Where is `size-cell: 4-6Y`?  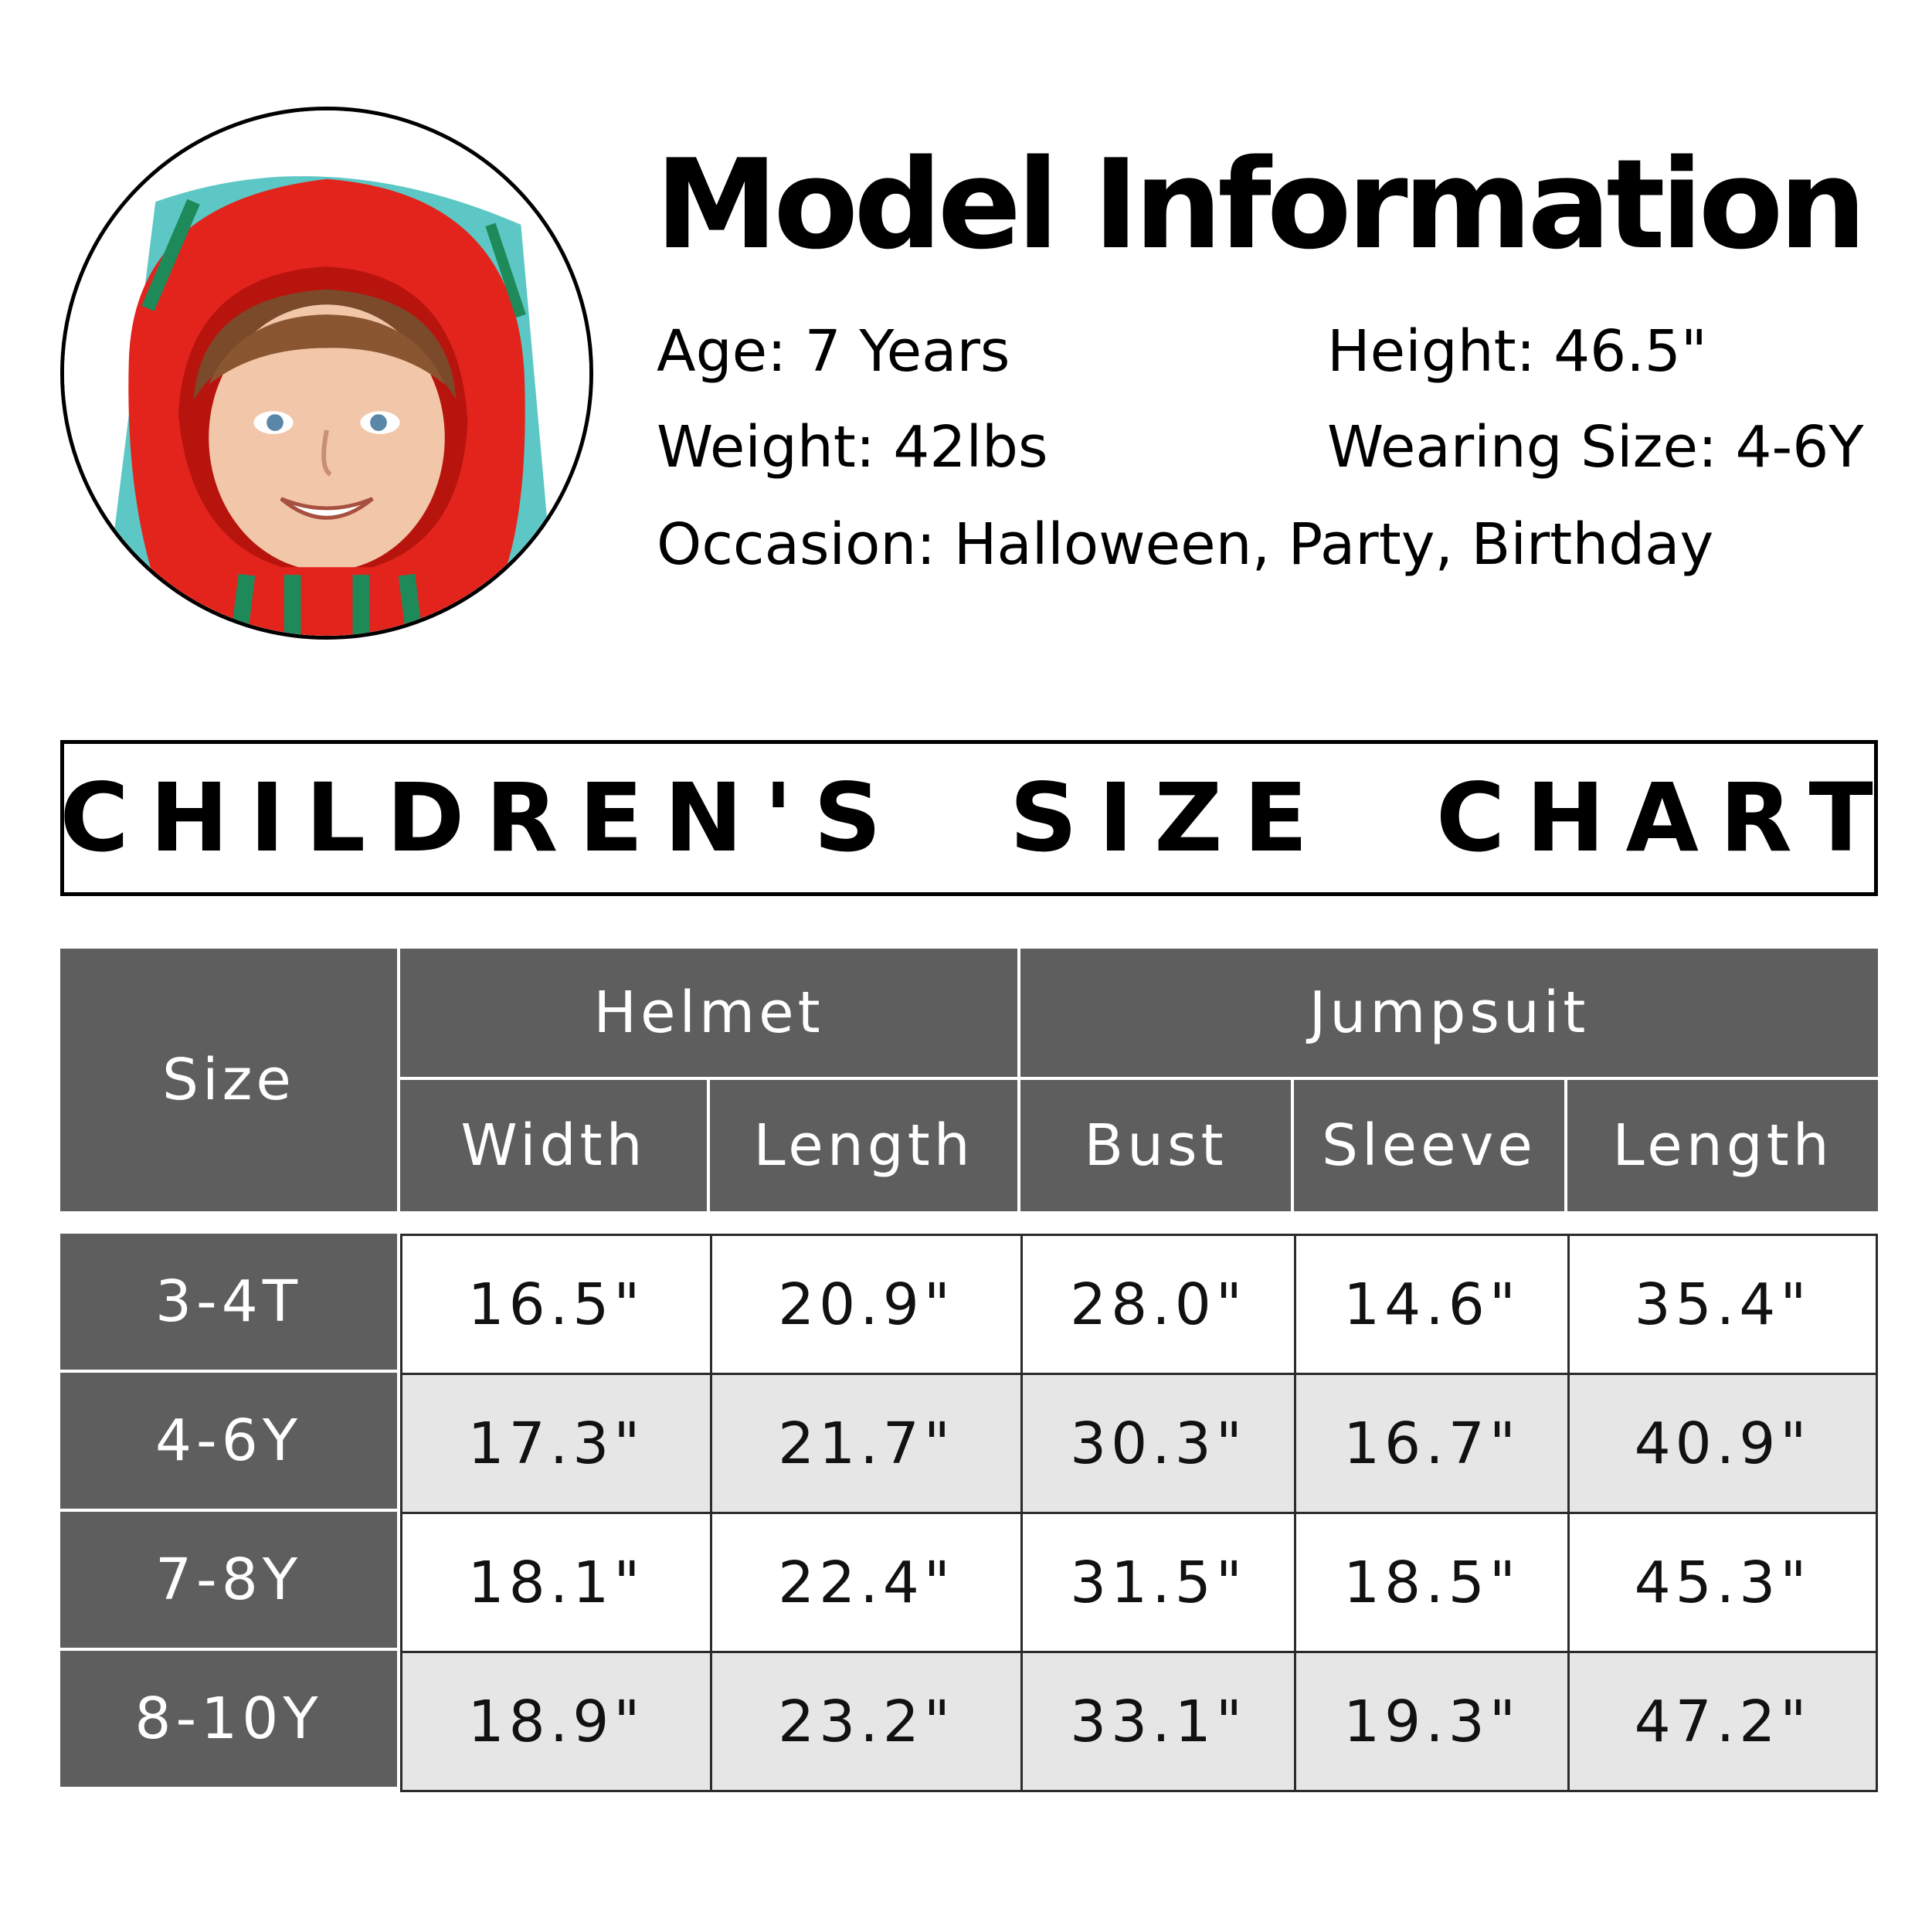 size-cell: 4-6Y is located at coordinates (229, 1441).